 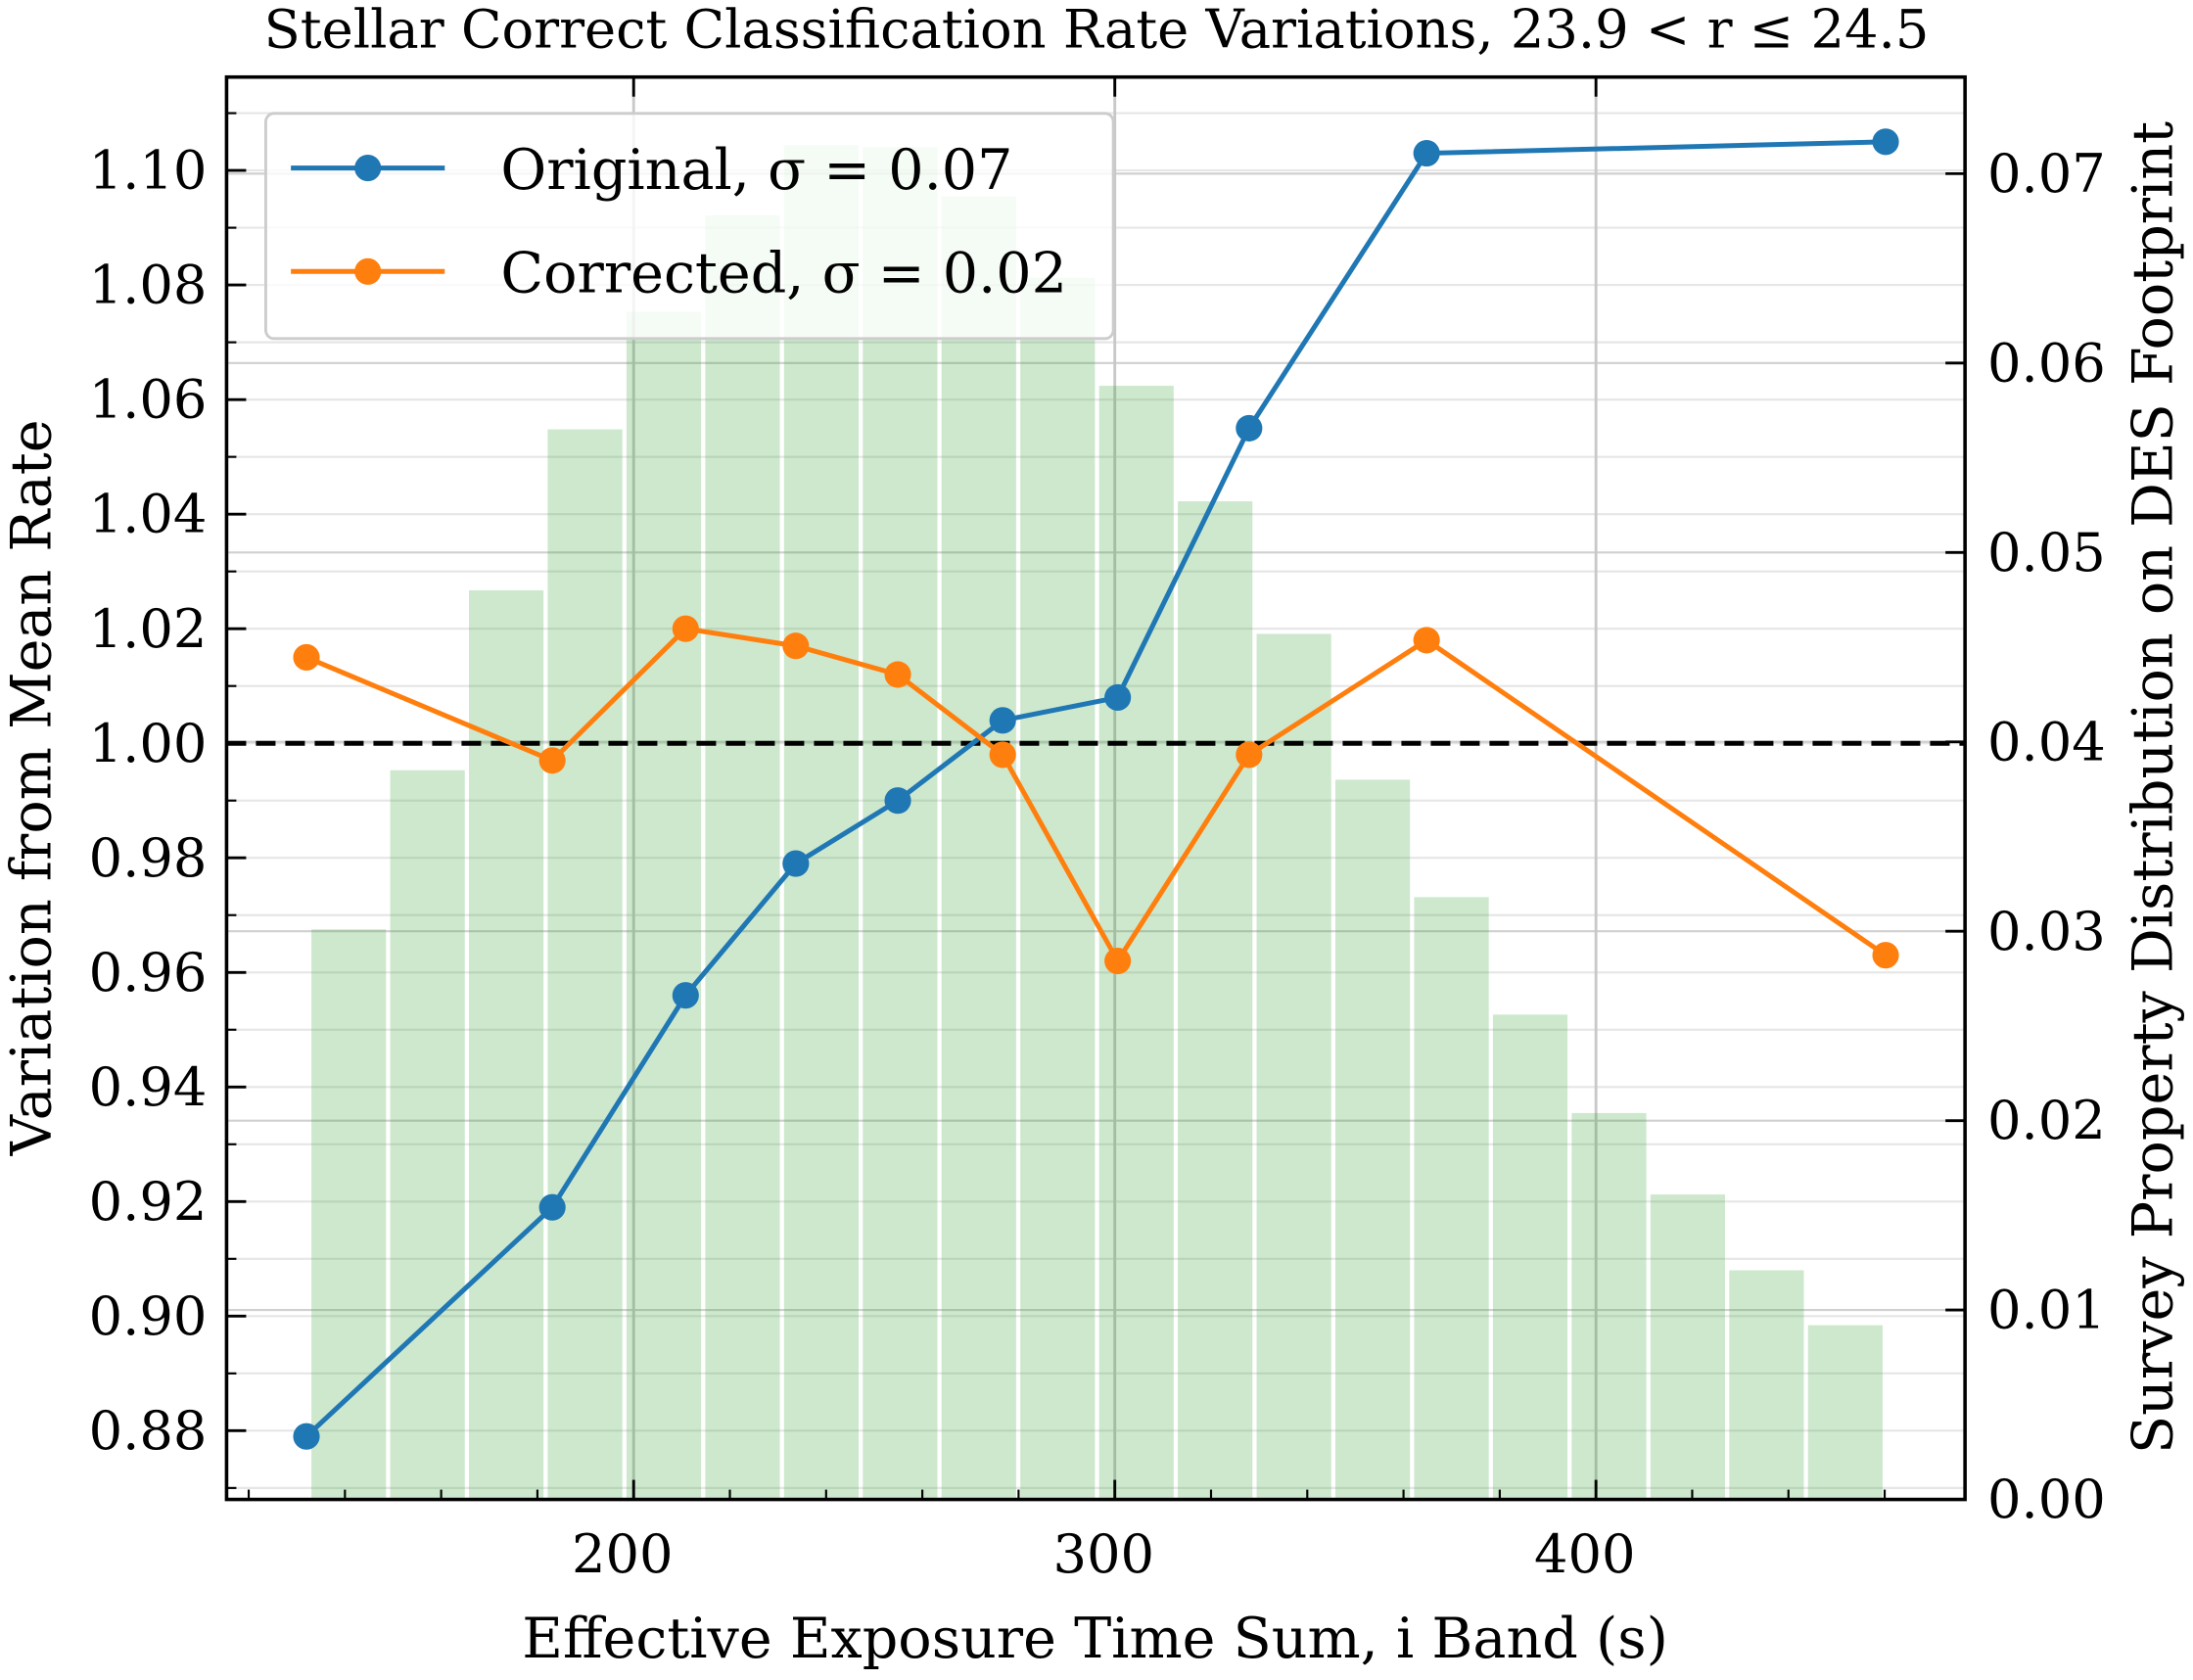 What do you see at coordinates (148, 972) in the screenshot?
I see `y-tick-label: 0.96` at bounding box center [148, 972].